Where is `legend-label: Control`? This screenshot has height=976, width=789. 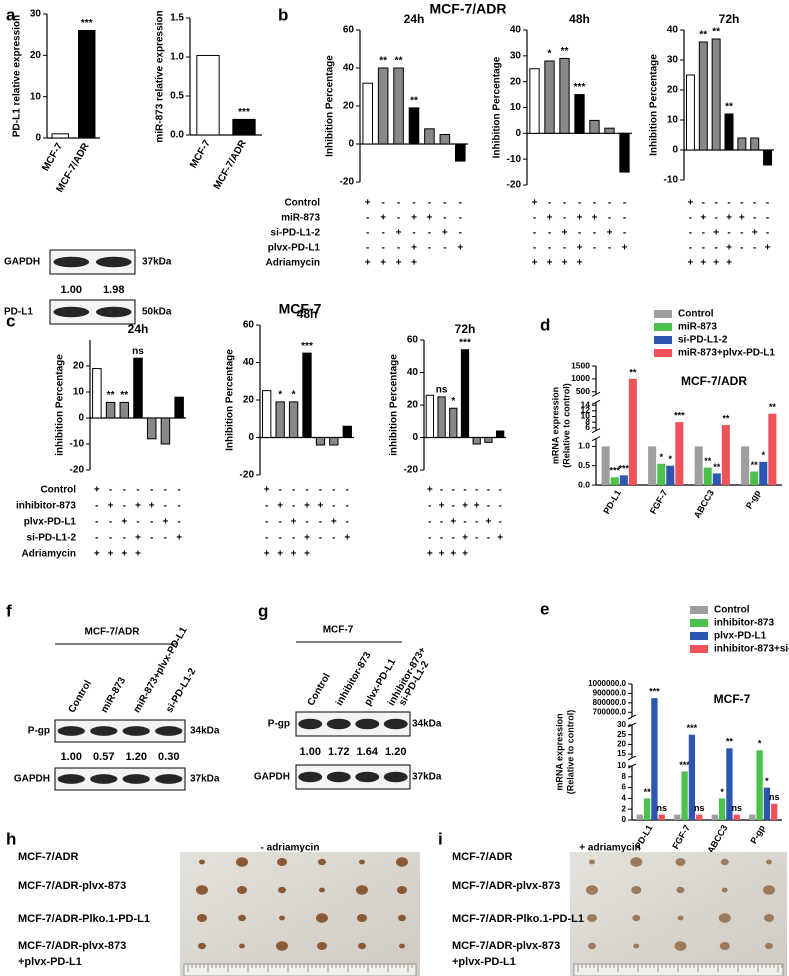
legend-label: Control is located at coordinates (732, 610).